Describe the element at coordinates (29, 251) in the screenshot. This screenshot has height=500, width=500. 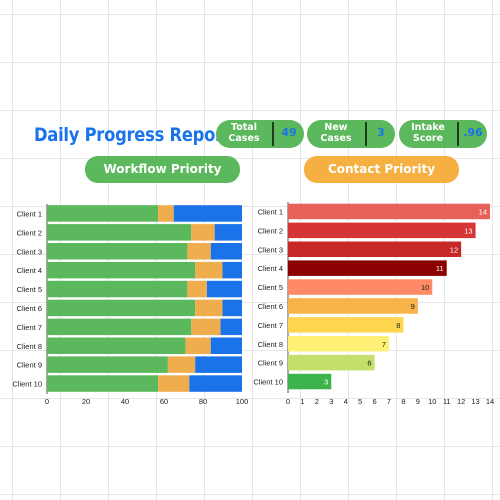
I see `workflow-category-label: Client 3` at that location.